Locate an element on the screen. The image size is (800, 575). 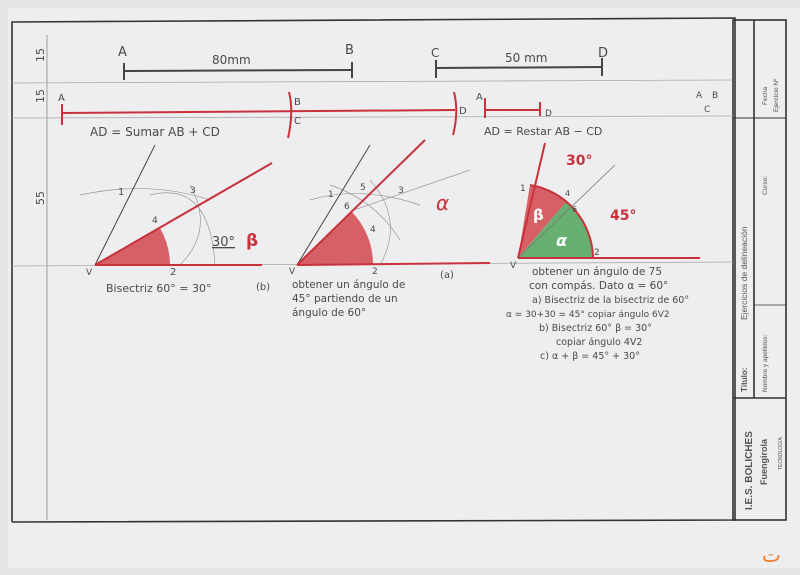
segment-cd is located at coordinates (519, 68).